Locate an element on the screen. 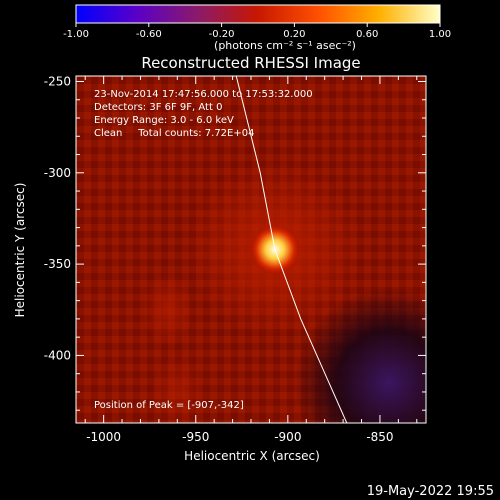  colorbar-unit-label: (photons cm⁻² s⁻¹ asec⁻²) is located at coordinates (285, 45).